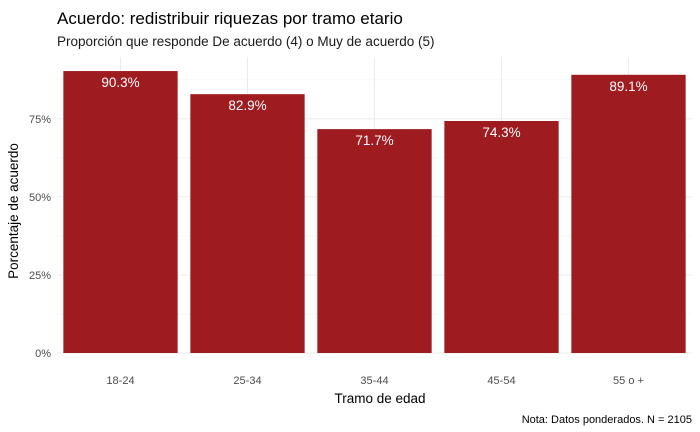  Describe the element at coordinates (247, 381) in the screenshot. I see `x-tick-label: 25-34` at that location.